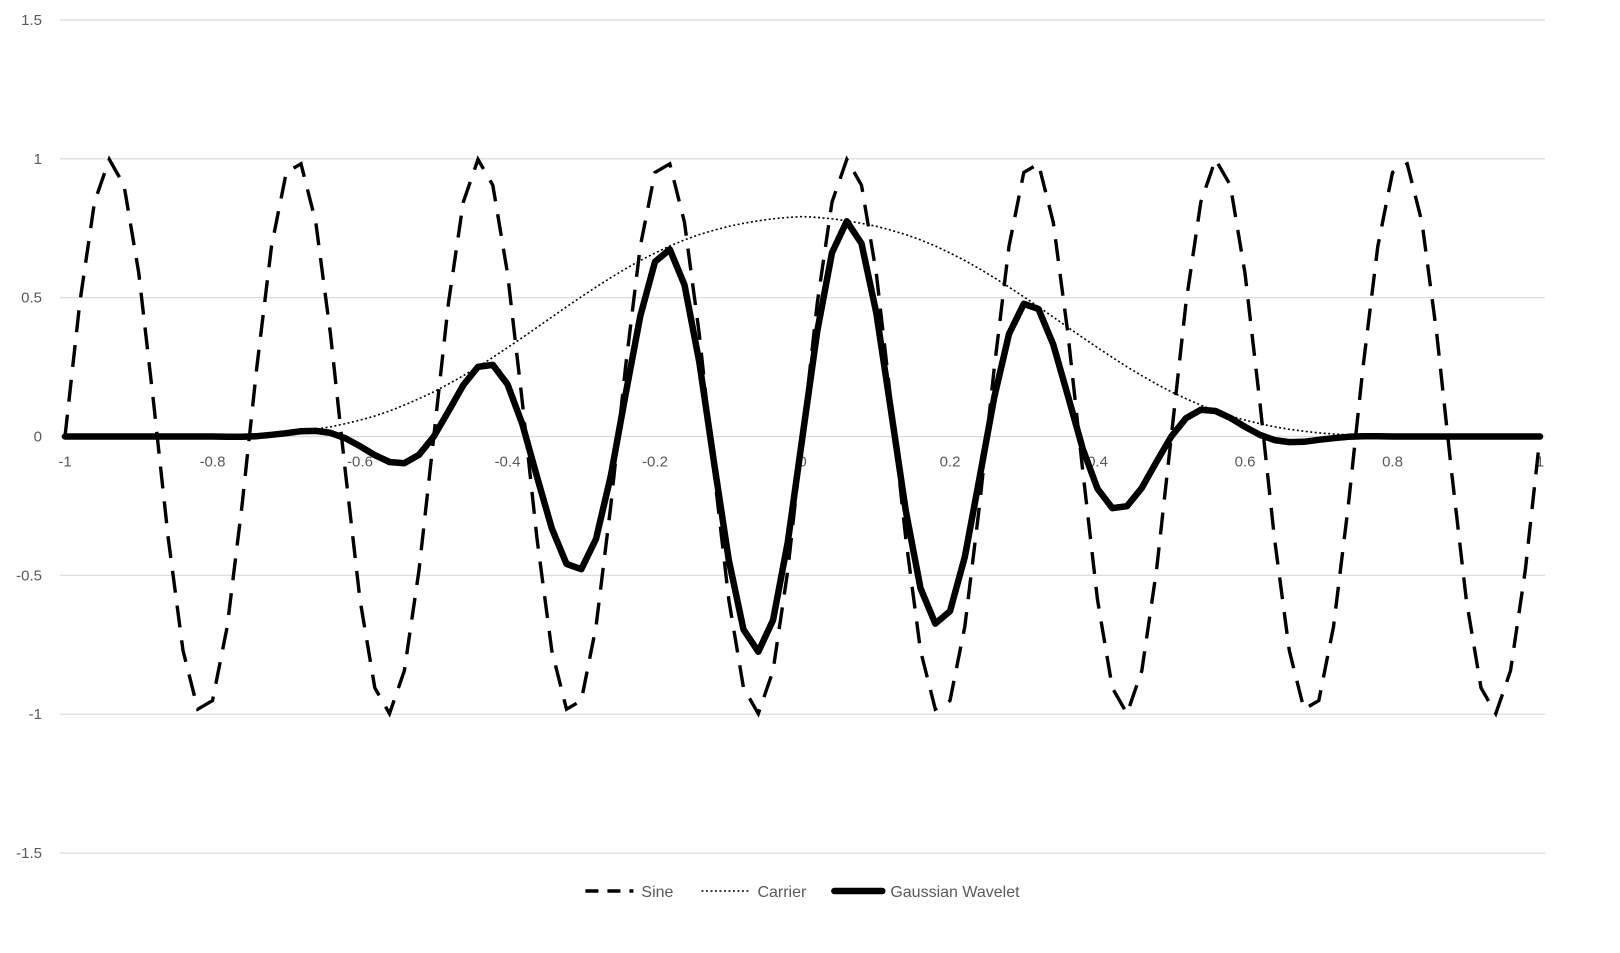 This screenshot has height=953, width=1620. I want to click on y-tick-label: 1.5, so click(31, 20).